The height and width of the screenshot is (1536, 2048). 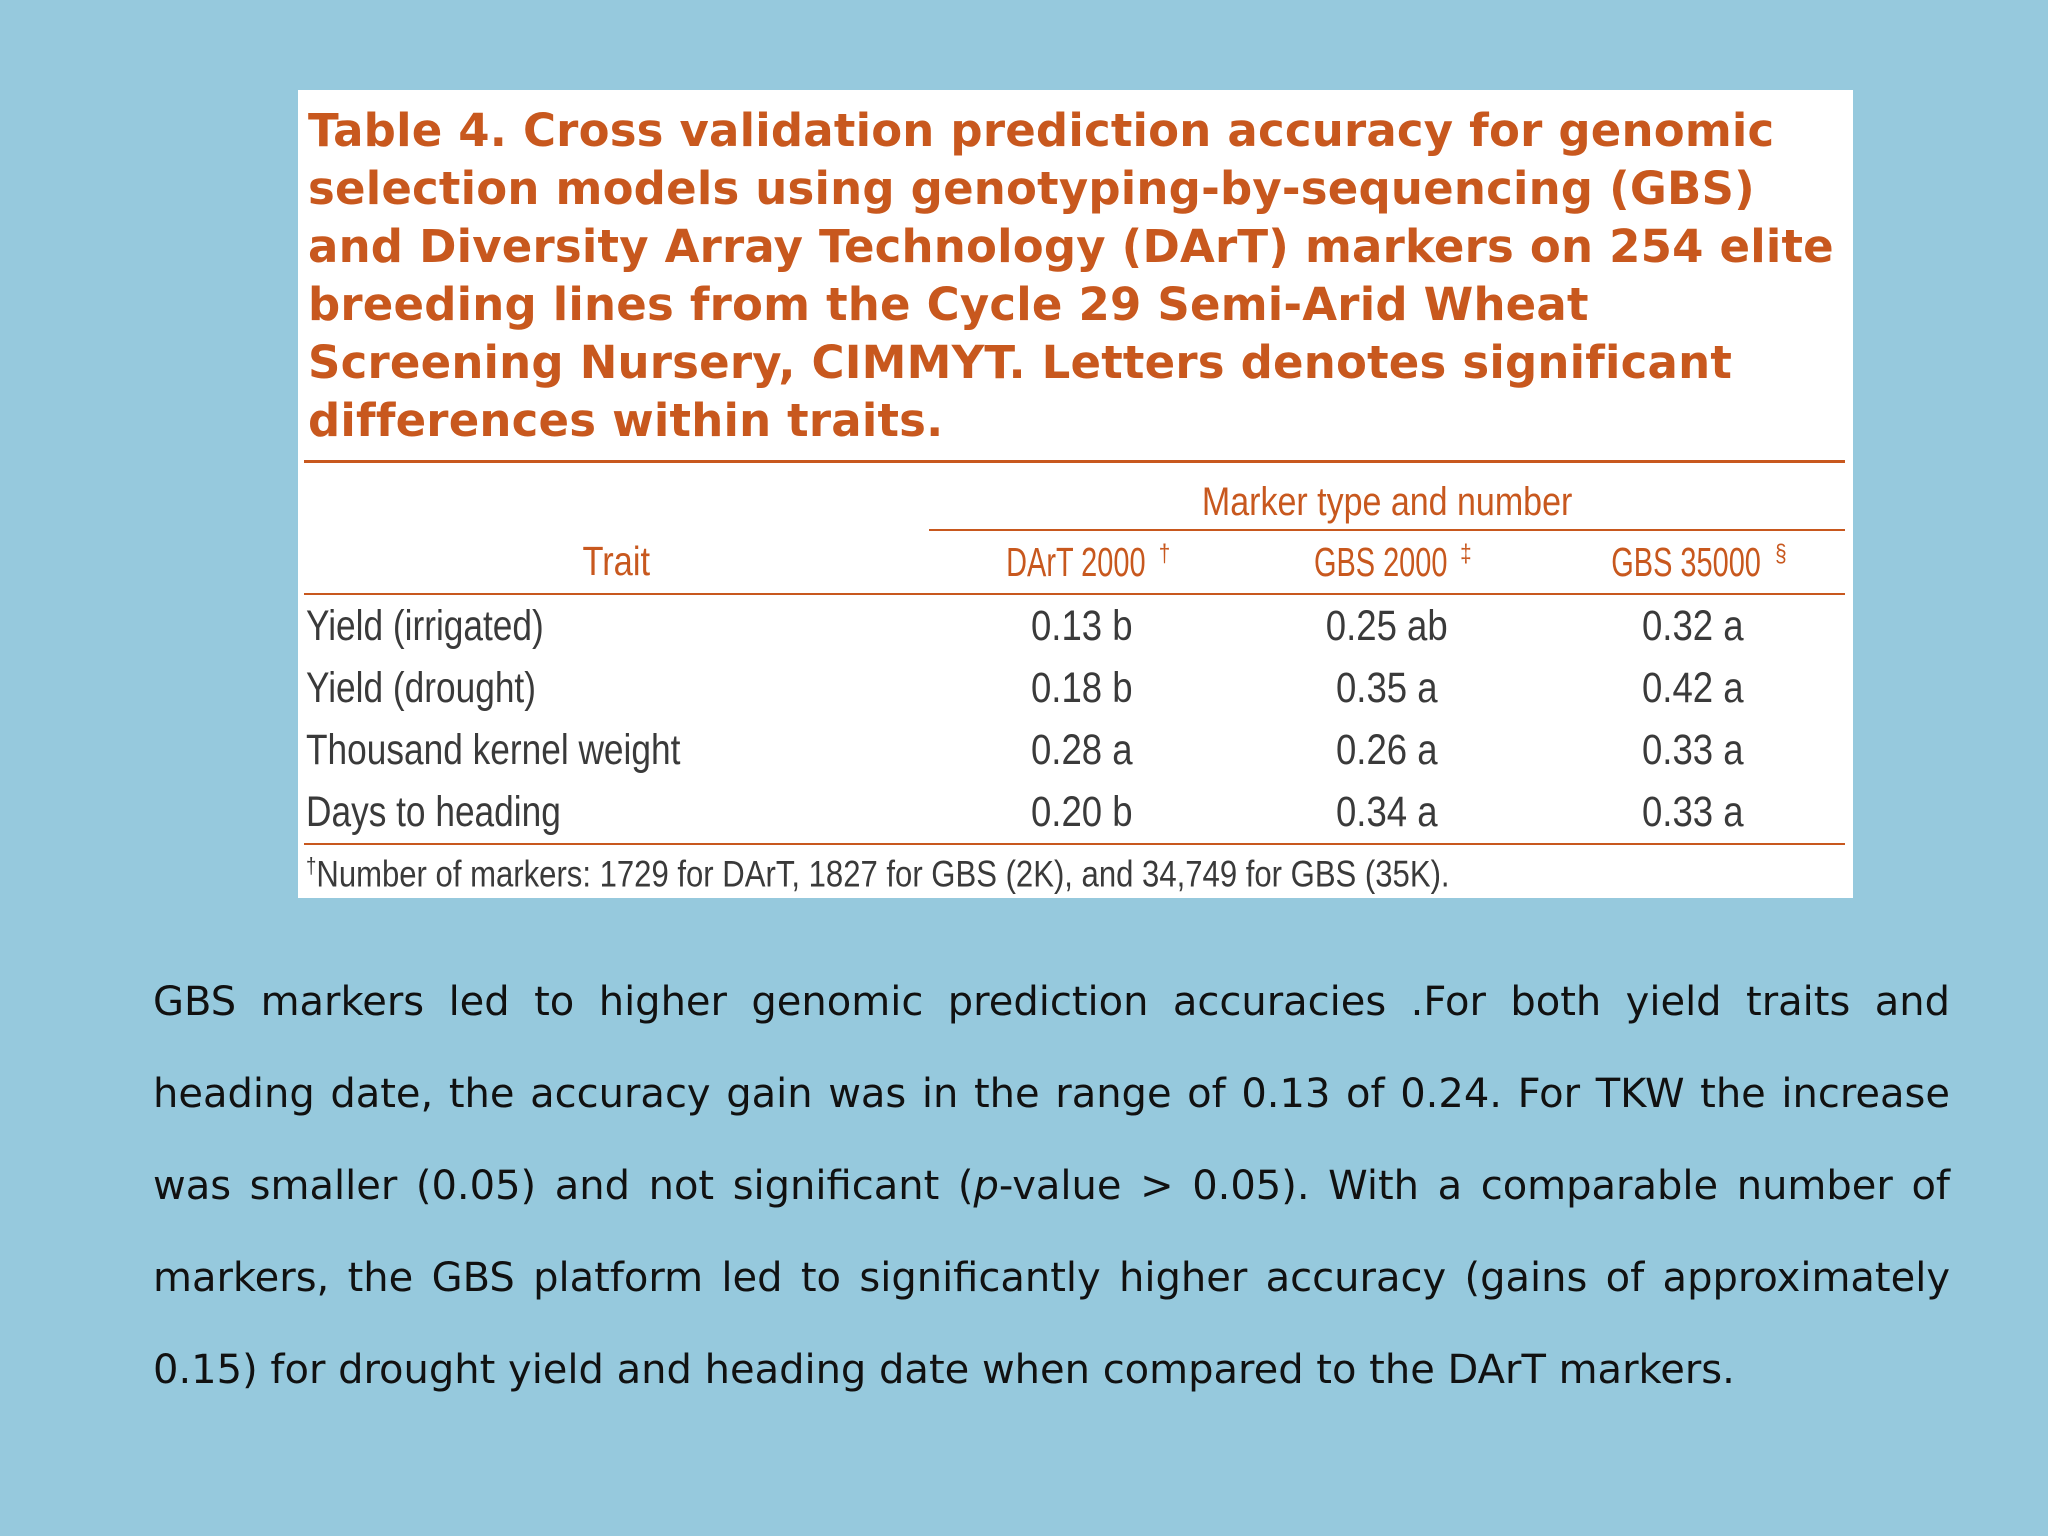 What do you see at coordinates (616, 562) in the screenshot?
I see `trait-header: Trait` at bounding box center [616, 562].